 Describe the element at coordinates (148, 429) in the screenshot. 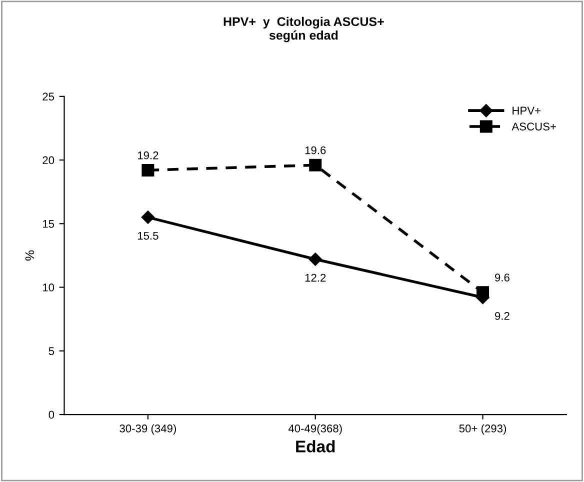

I see `x-tick-label: 30-39 (349)` at that location.